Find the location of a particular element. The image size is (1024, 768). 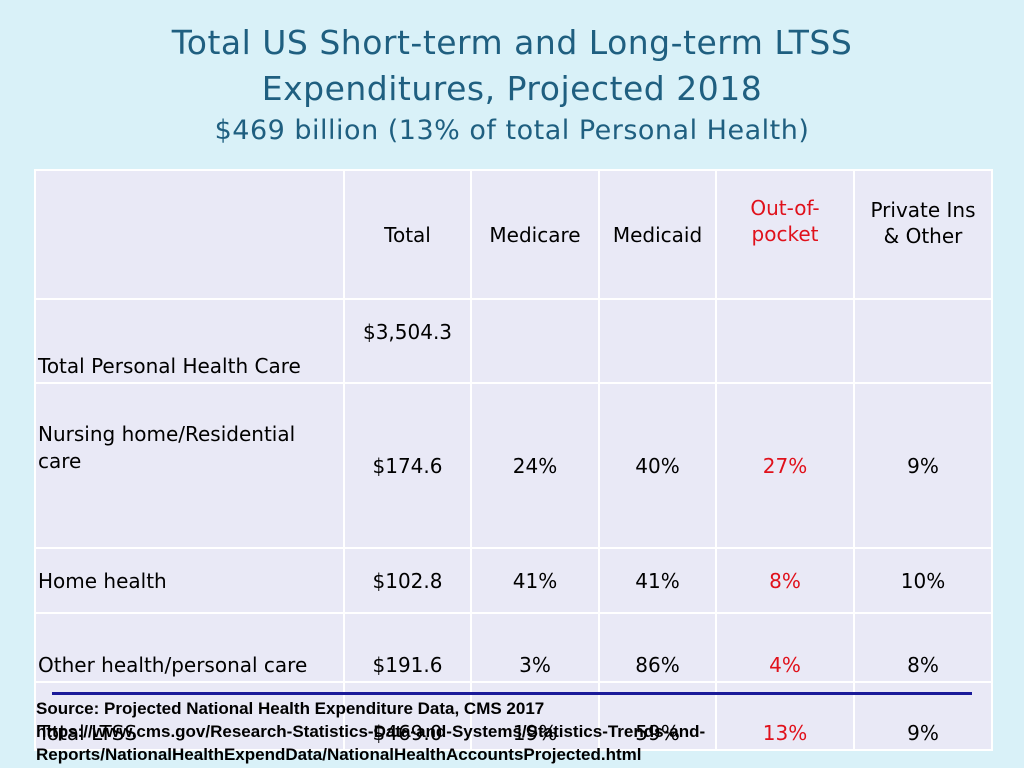

cell-medicaid: 40% is located at coordinates (657, 465).